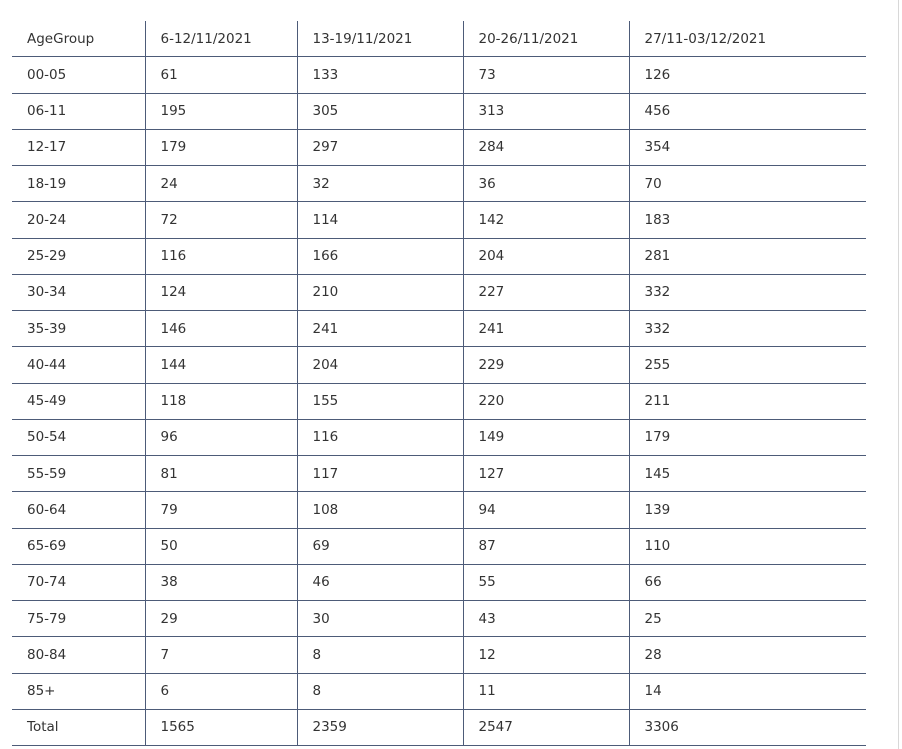 This screenshot has width=902, height=749. What do you see at coordinates (747, 655) in the screenshot?
I see `value-cell: 28` at bounding box center [747, 655].